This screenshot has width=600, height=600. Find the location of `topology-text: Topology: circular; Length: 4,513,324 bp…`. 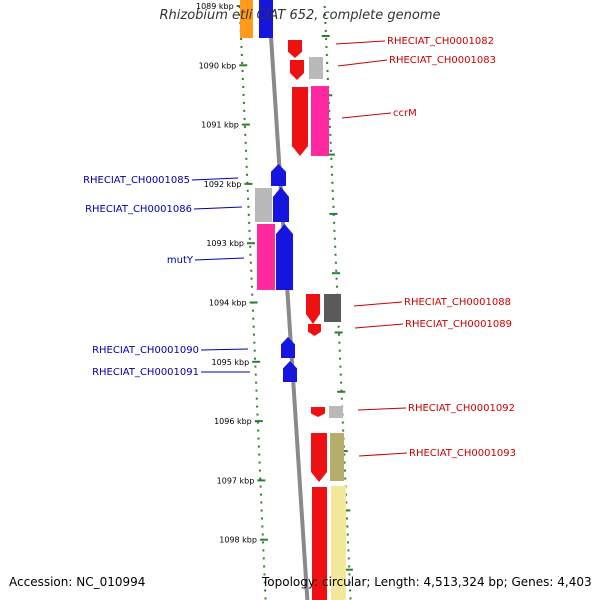

topology-text: Topology: circular; Length: 4,513,324 bp… is located at coordinates (427, 582).